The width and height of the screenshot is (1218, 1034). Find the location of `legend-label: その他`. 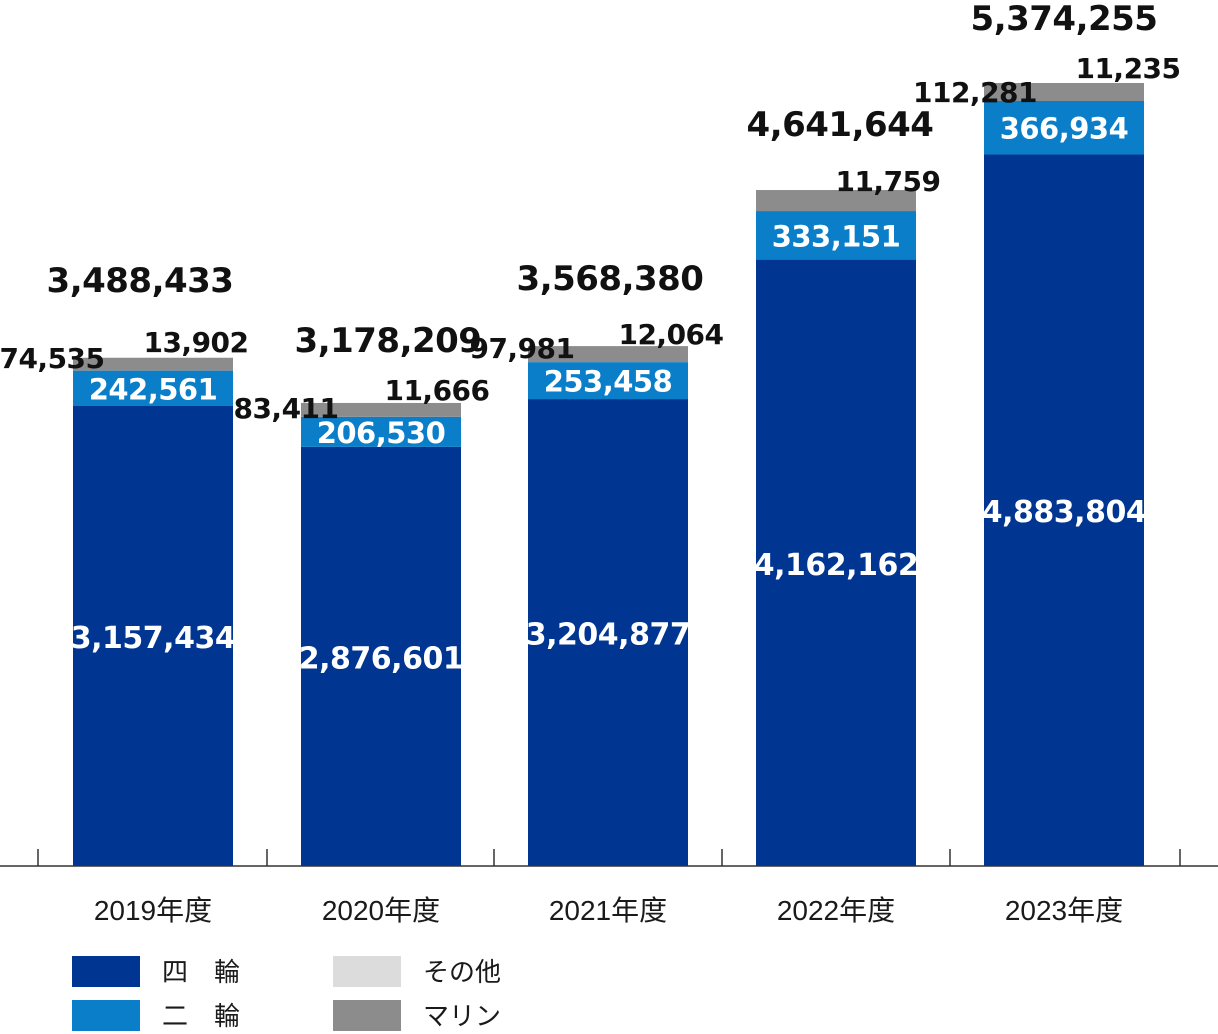

legend-label: その他 is located at coordinates (462, 972).